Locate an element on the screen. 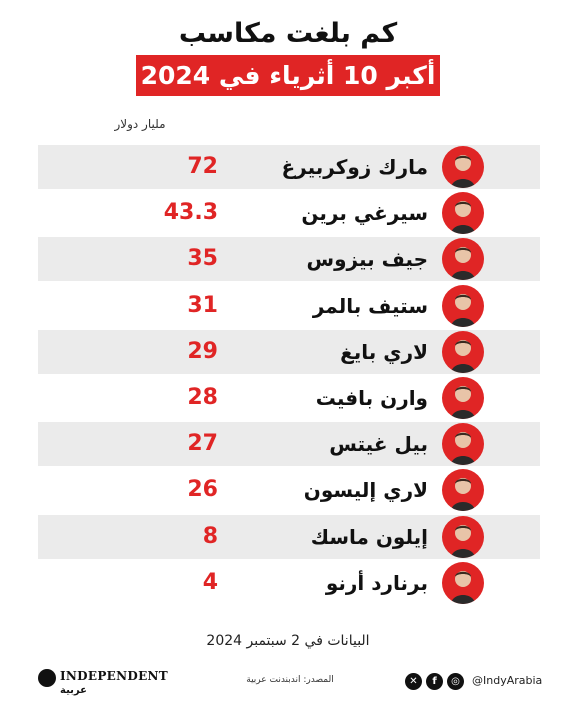  page-subtitle-banner: أكبر 10 أثرياء في 2024 ؟ is located at coordinates (288, 93).